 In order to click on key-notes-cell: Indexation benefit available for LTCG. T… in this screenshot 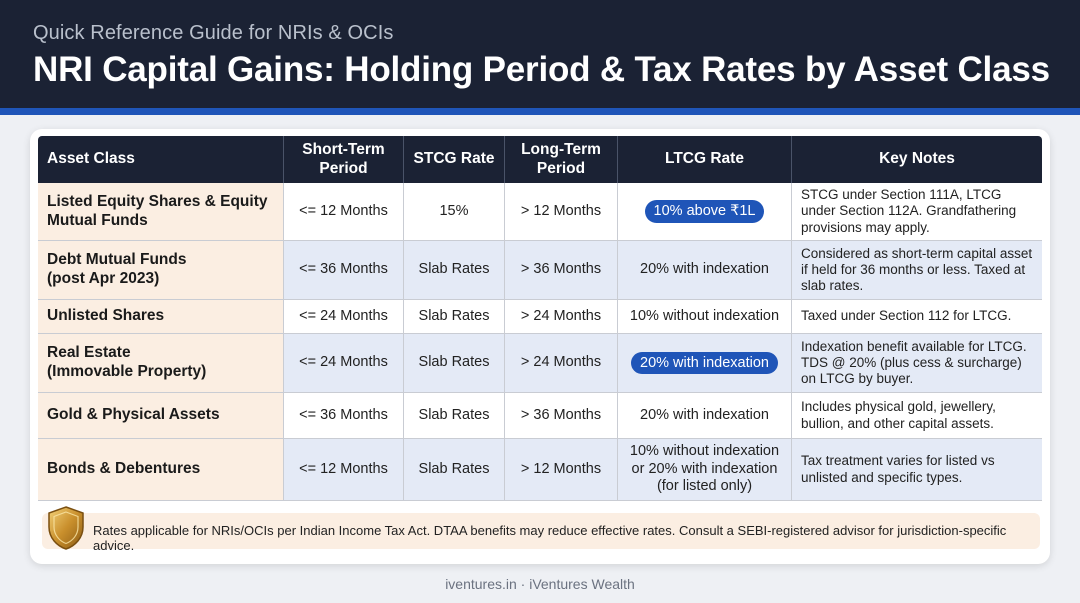, I will do `click(917, 363)`.